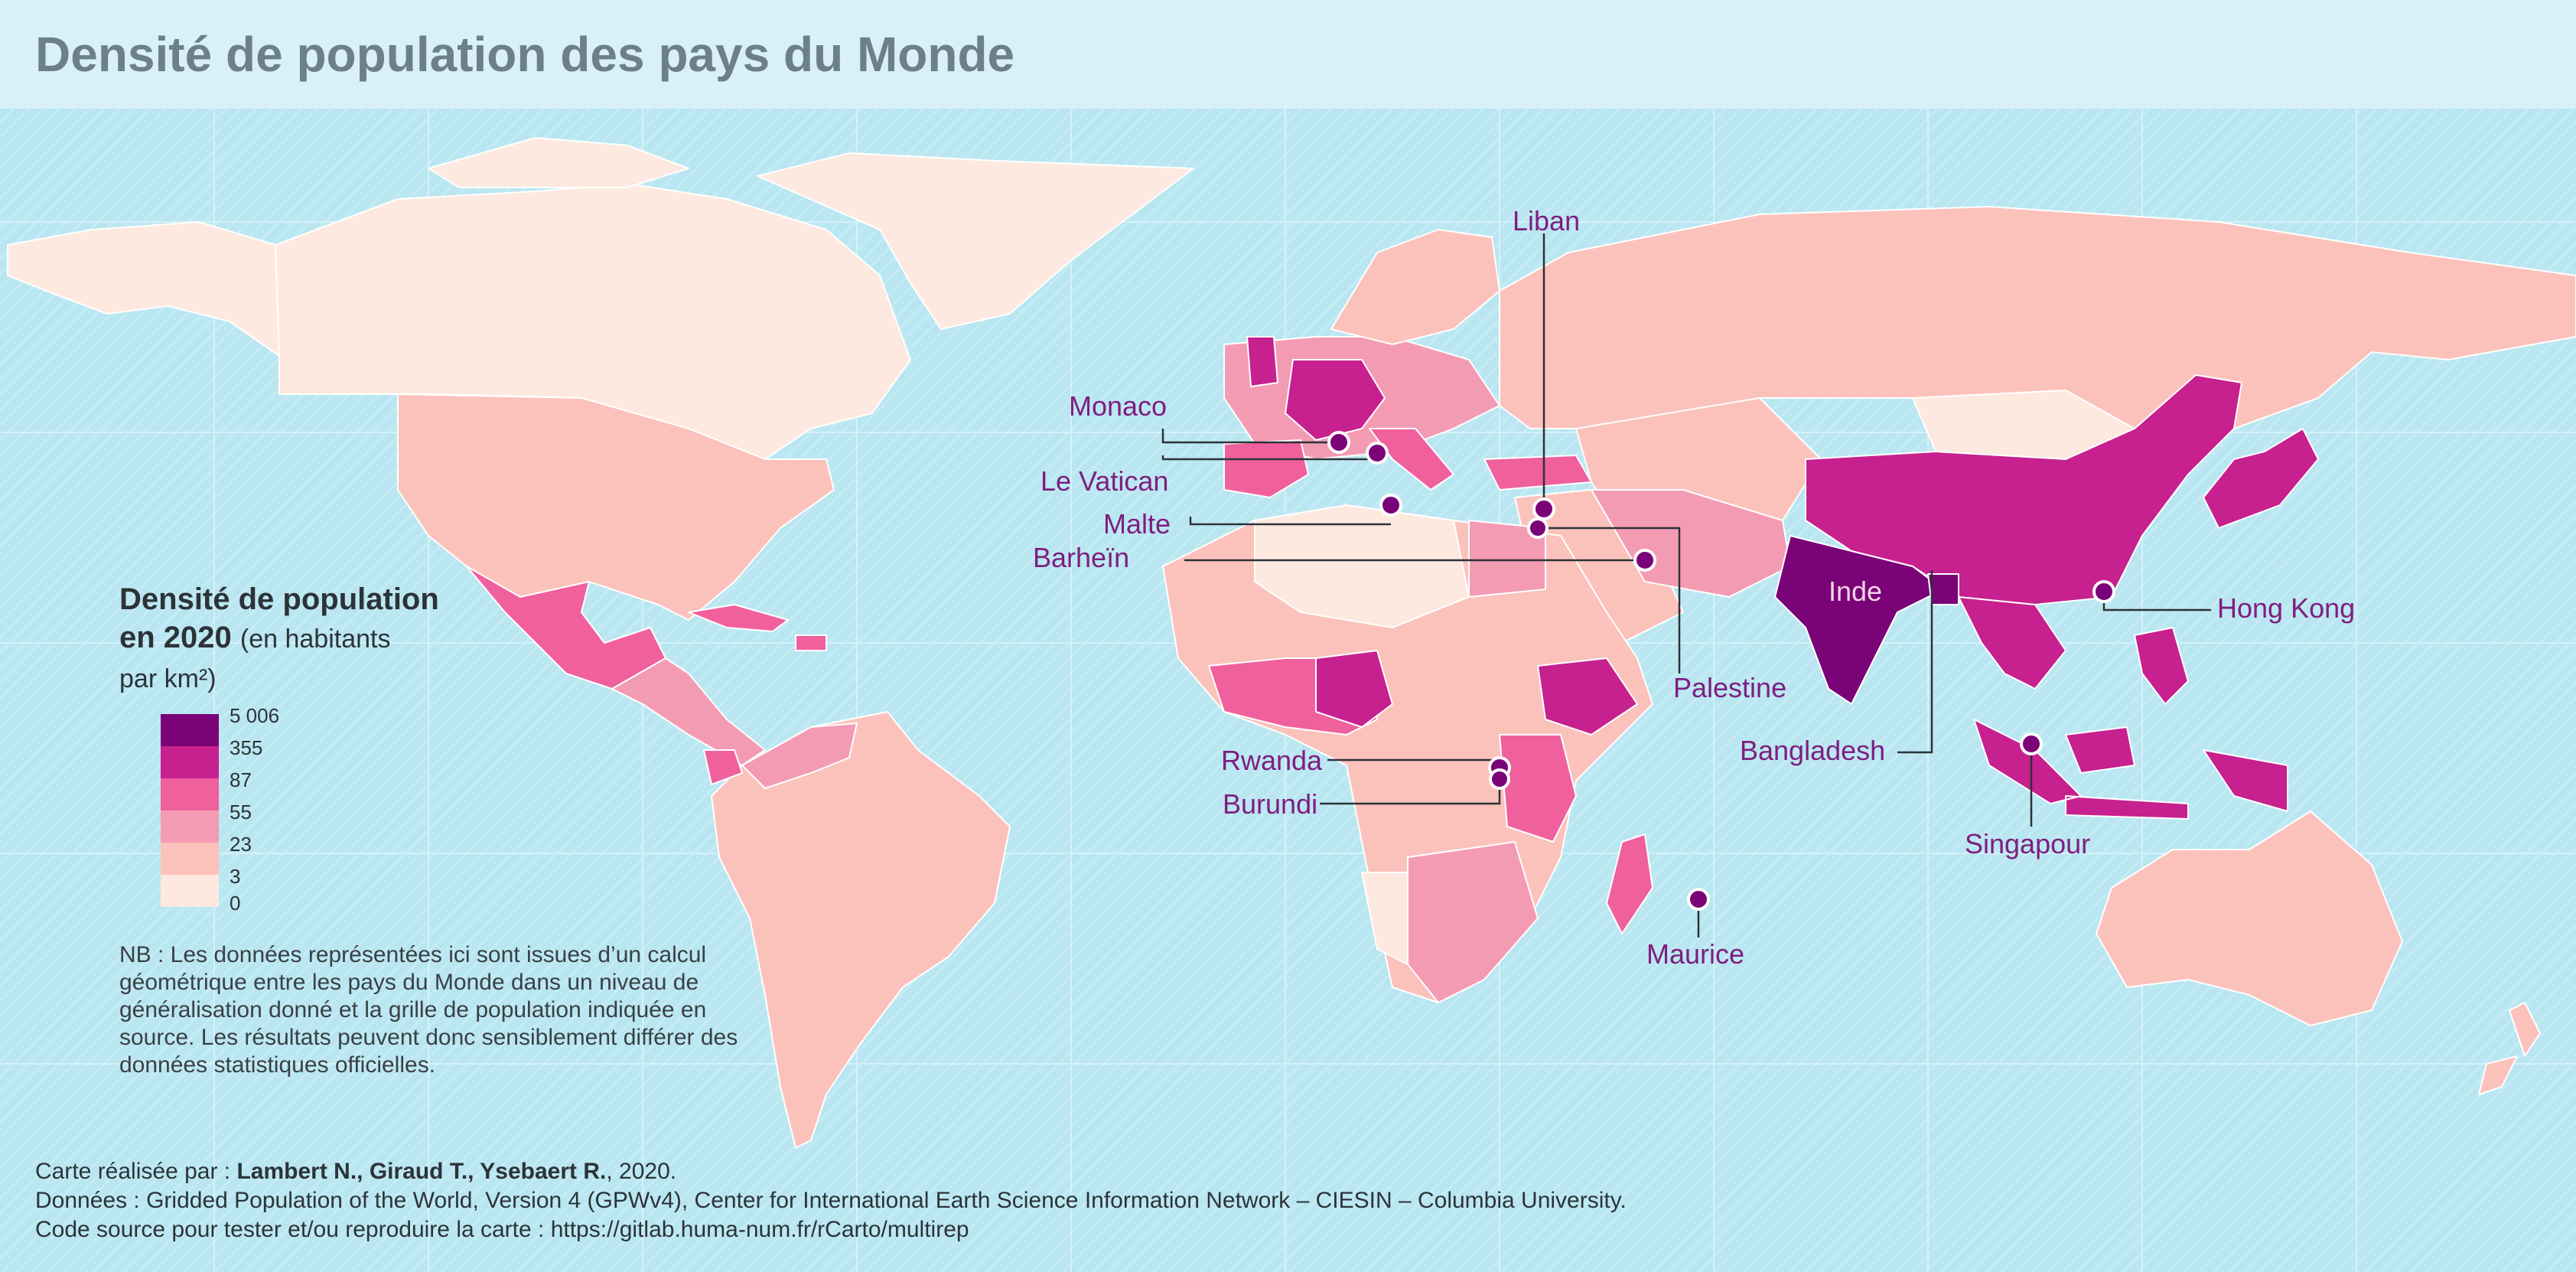 This screenshot has height=1272, width=2576. I want to click on marker-vatican, so click(1377, 453).